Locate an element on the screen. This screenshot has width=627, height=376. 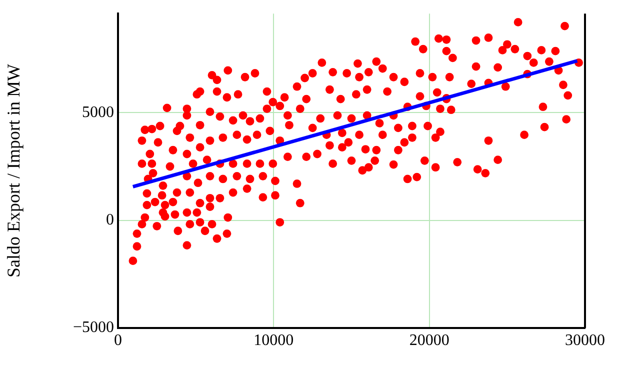
x-tick-label: 20000 is located at coordinates (429, 340).